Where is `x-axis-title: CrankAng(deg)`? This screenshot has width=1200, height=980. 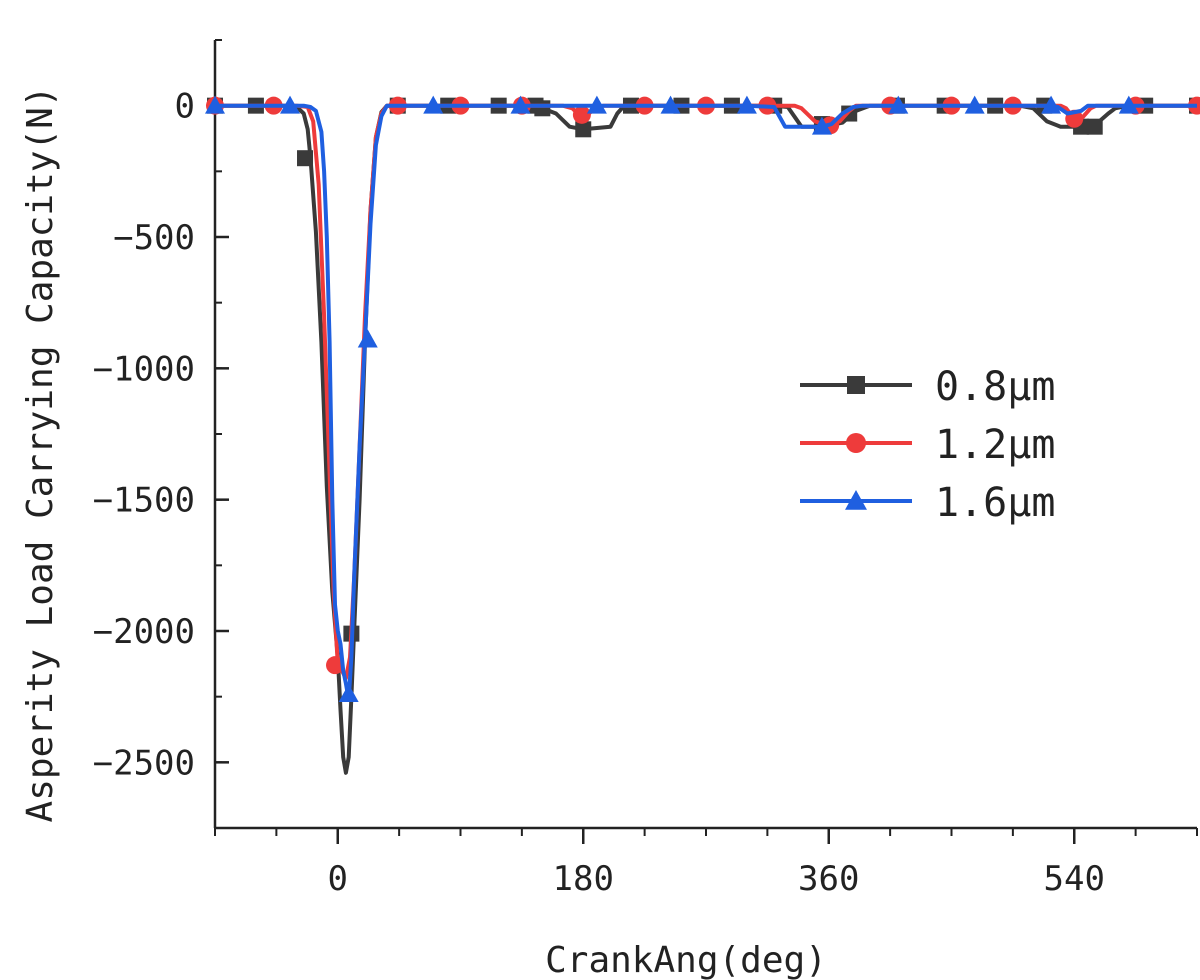
x-axis-title: CrankAng(deg) is located at coordinates (686, 960).